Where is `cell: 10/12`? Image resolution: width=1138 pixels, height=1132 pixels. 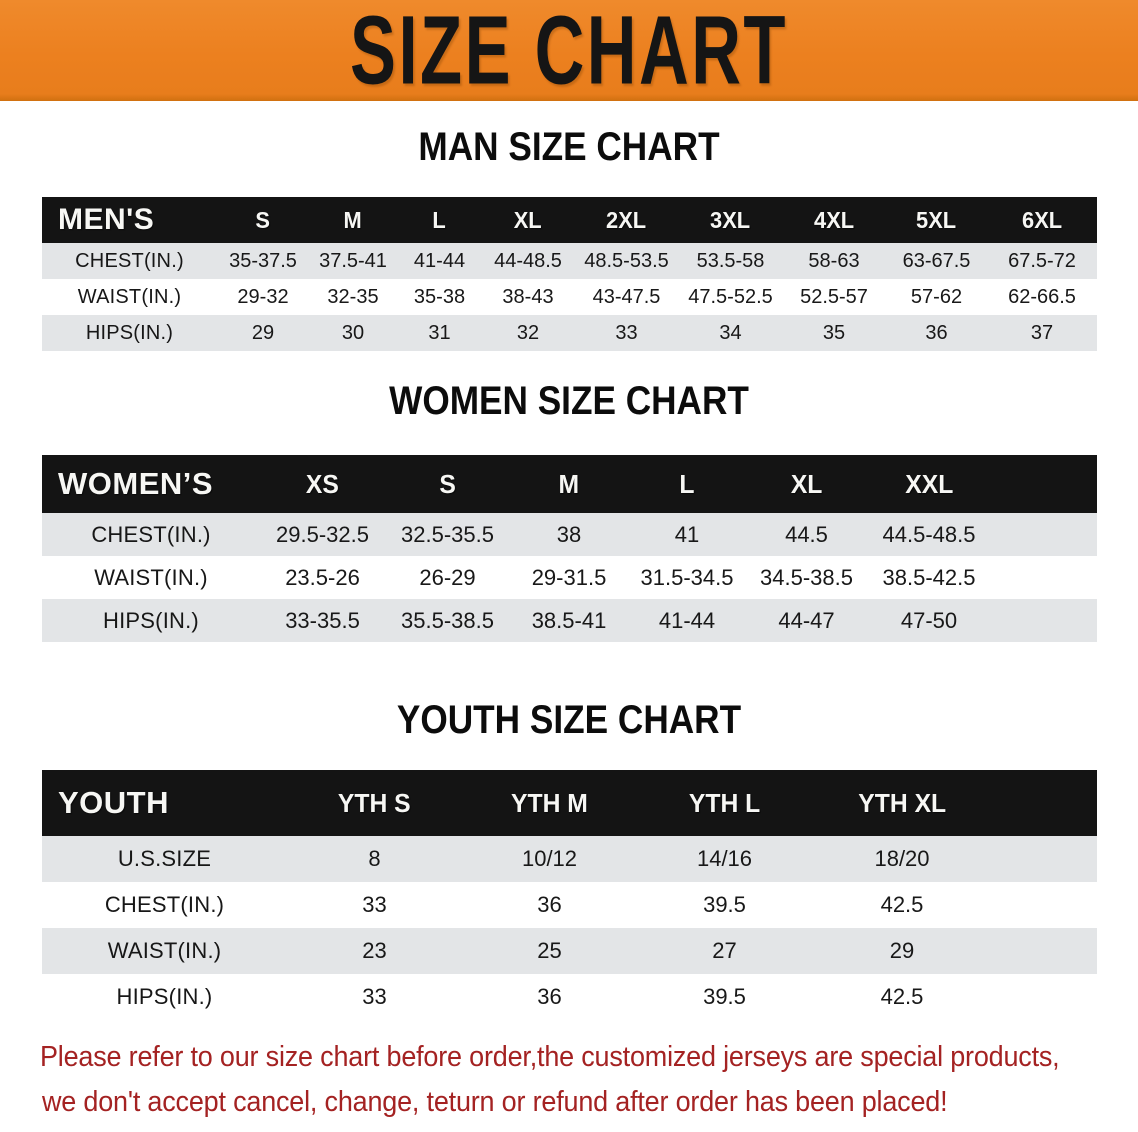
cell: 10/12 is located at coordinates (549, 859).